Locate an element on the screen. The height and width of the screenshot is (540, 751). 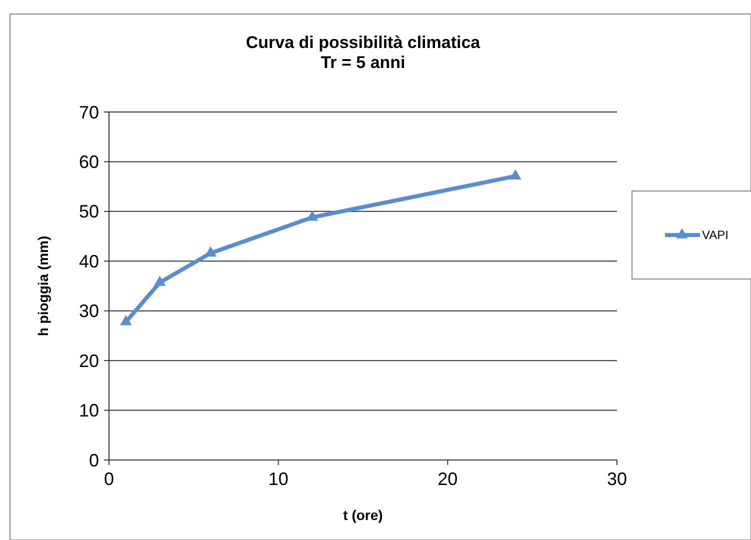
y-tick-label: 70 is located at coordinates (88, 112).